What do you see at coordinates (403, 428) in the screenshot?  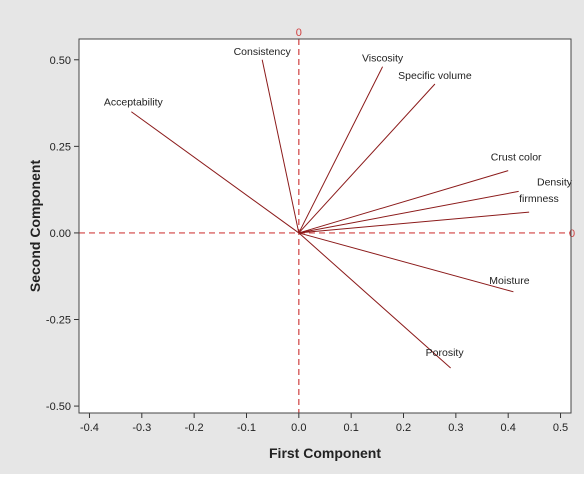 I see `x-tick-label: 0.2` at bounding box center [403, 428].